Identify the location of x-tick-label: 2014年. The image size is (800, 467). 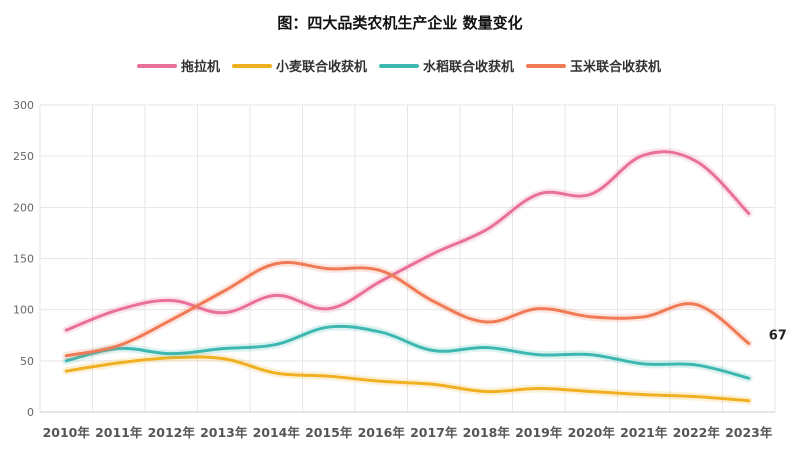
(277, 432).